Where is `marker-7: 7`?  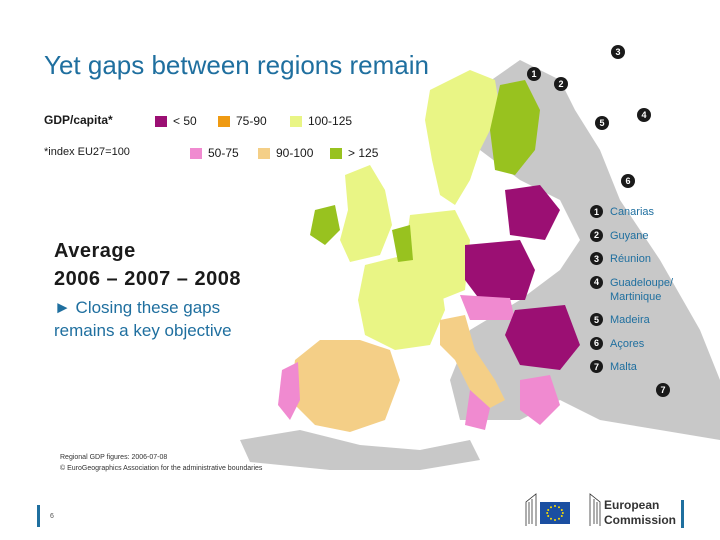 marker-7: 7 is located at coordinates (663, 390).